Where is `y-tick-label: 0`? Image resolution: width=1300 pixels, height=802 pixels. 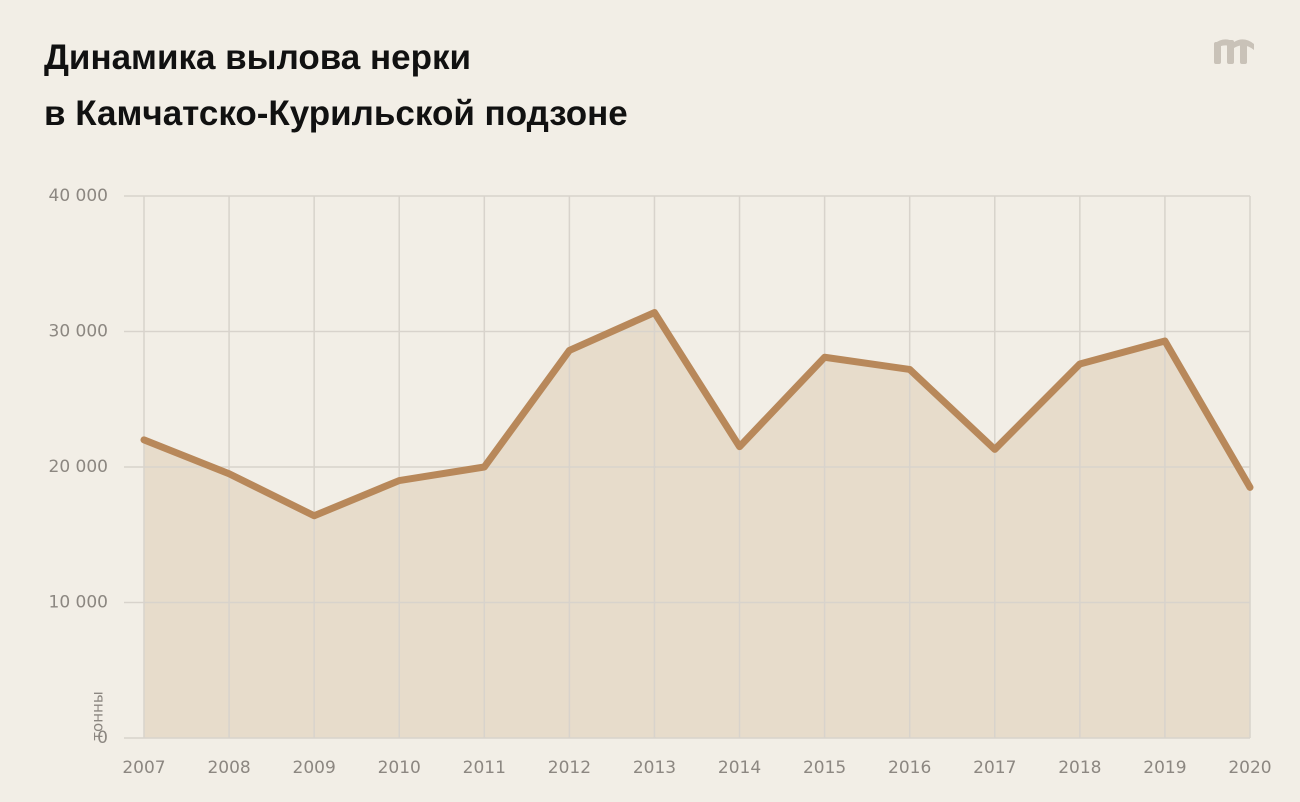
y-tick-label: 0 is located at coordinates (102, 738).